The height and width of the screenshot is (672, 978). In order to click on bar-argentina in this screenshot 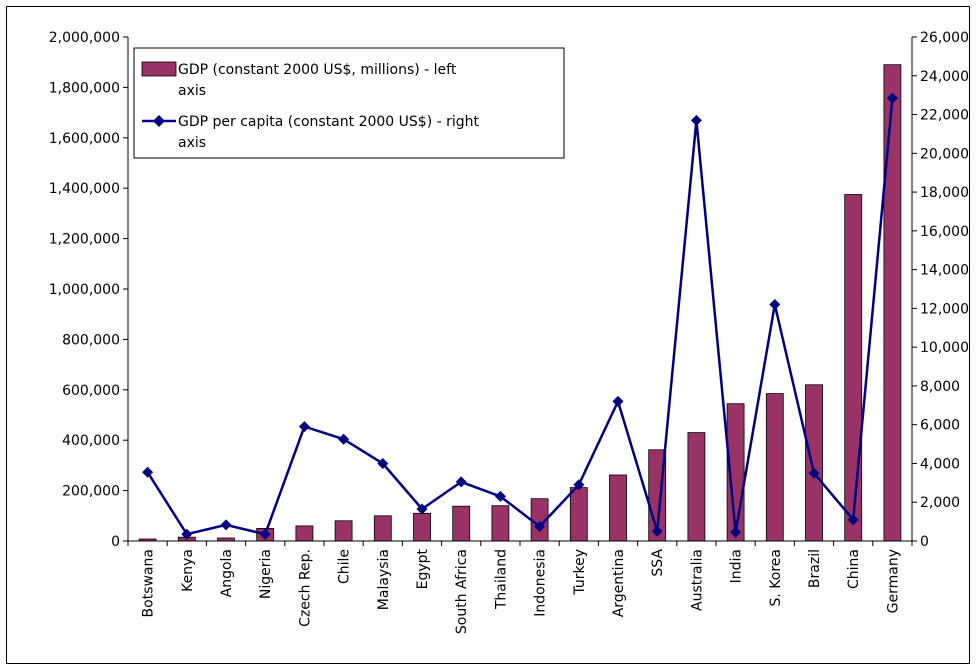, I will do `click(618, 508)`.